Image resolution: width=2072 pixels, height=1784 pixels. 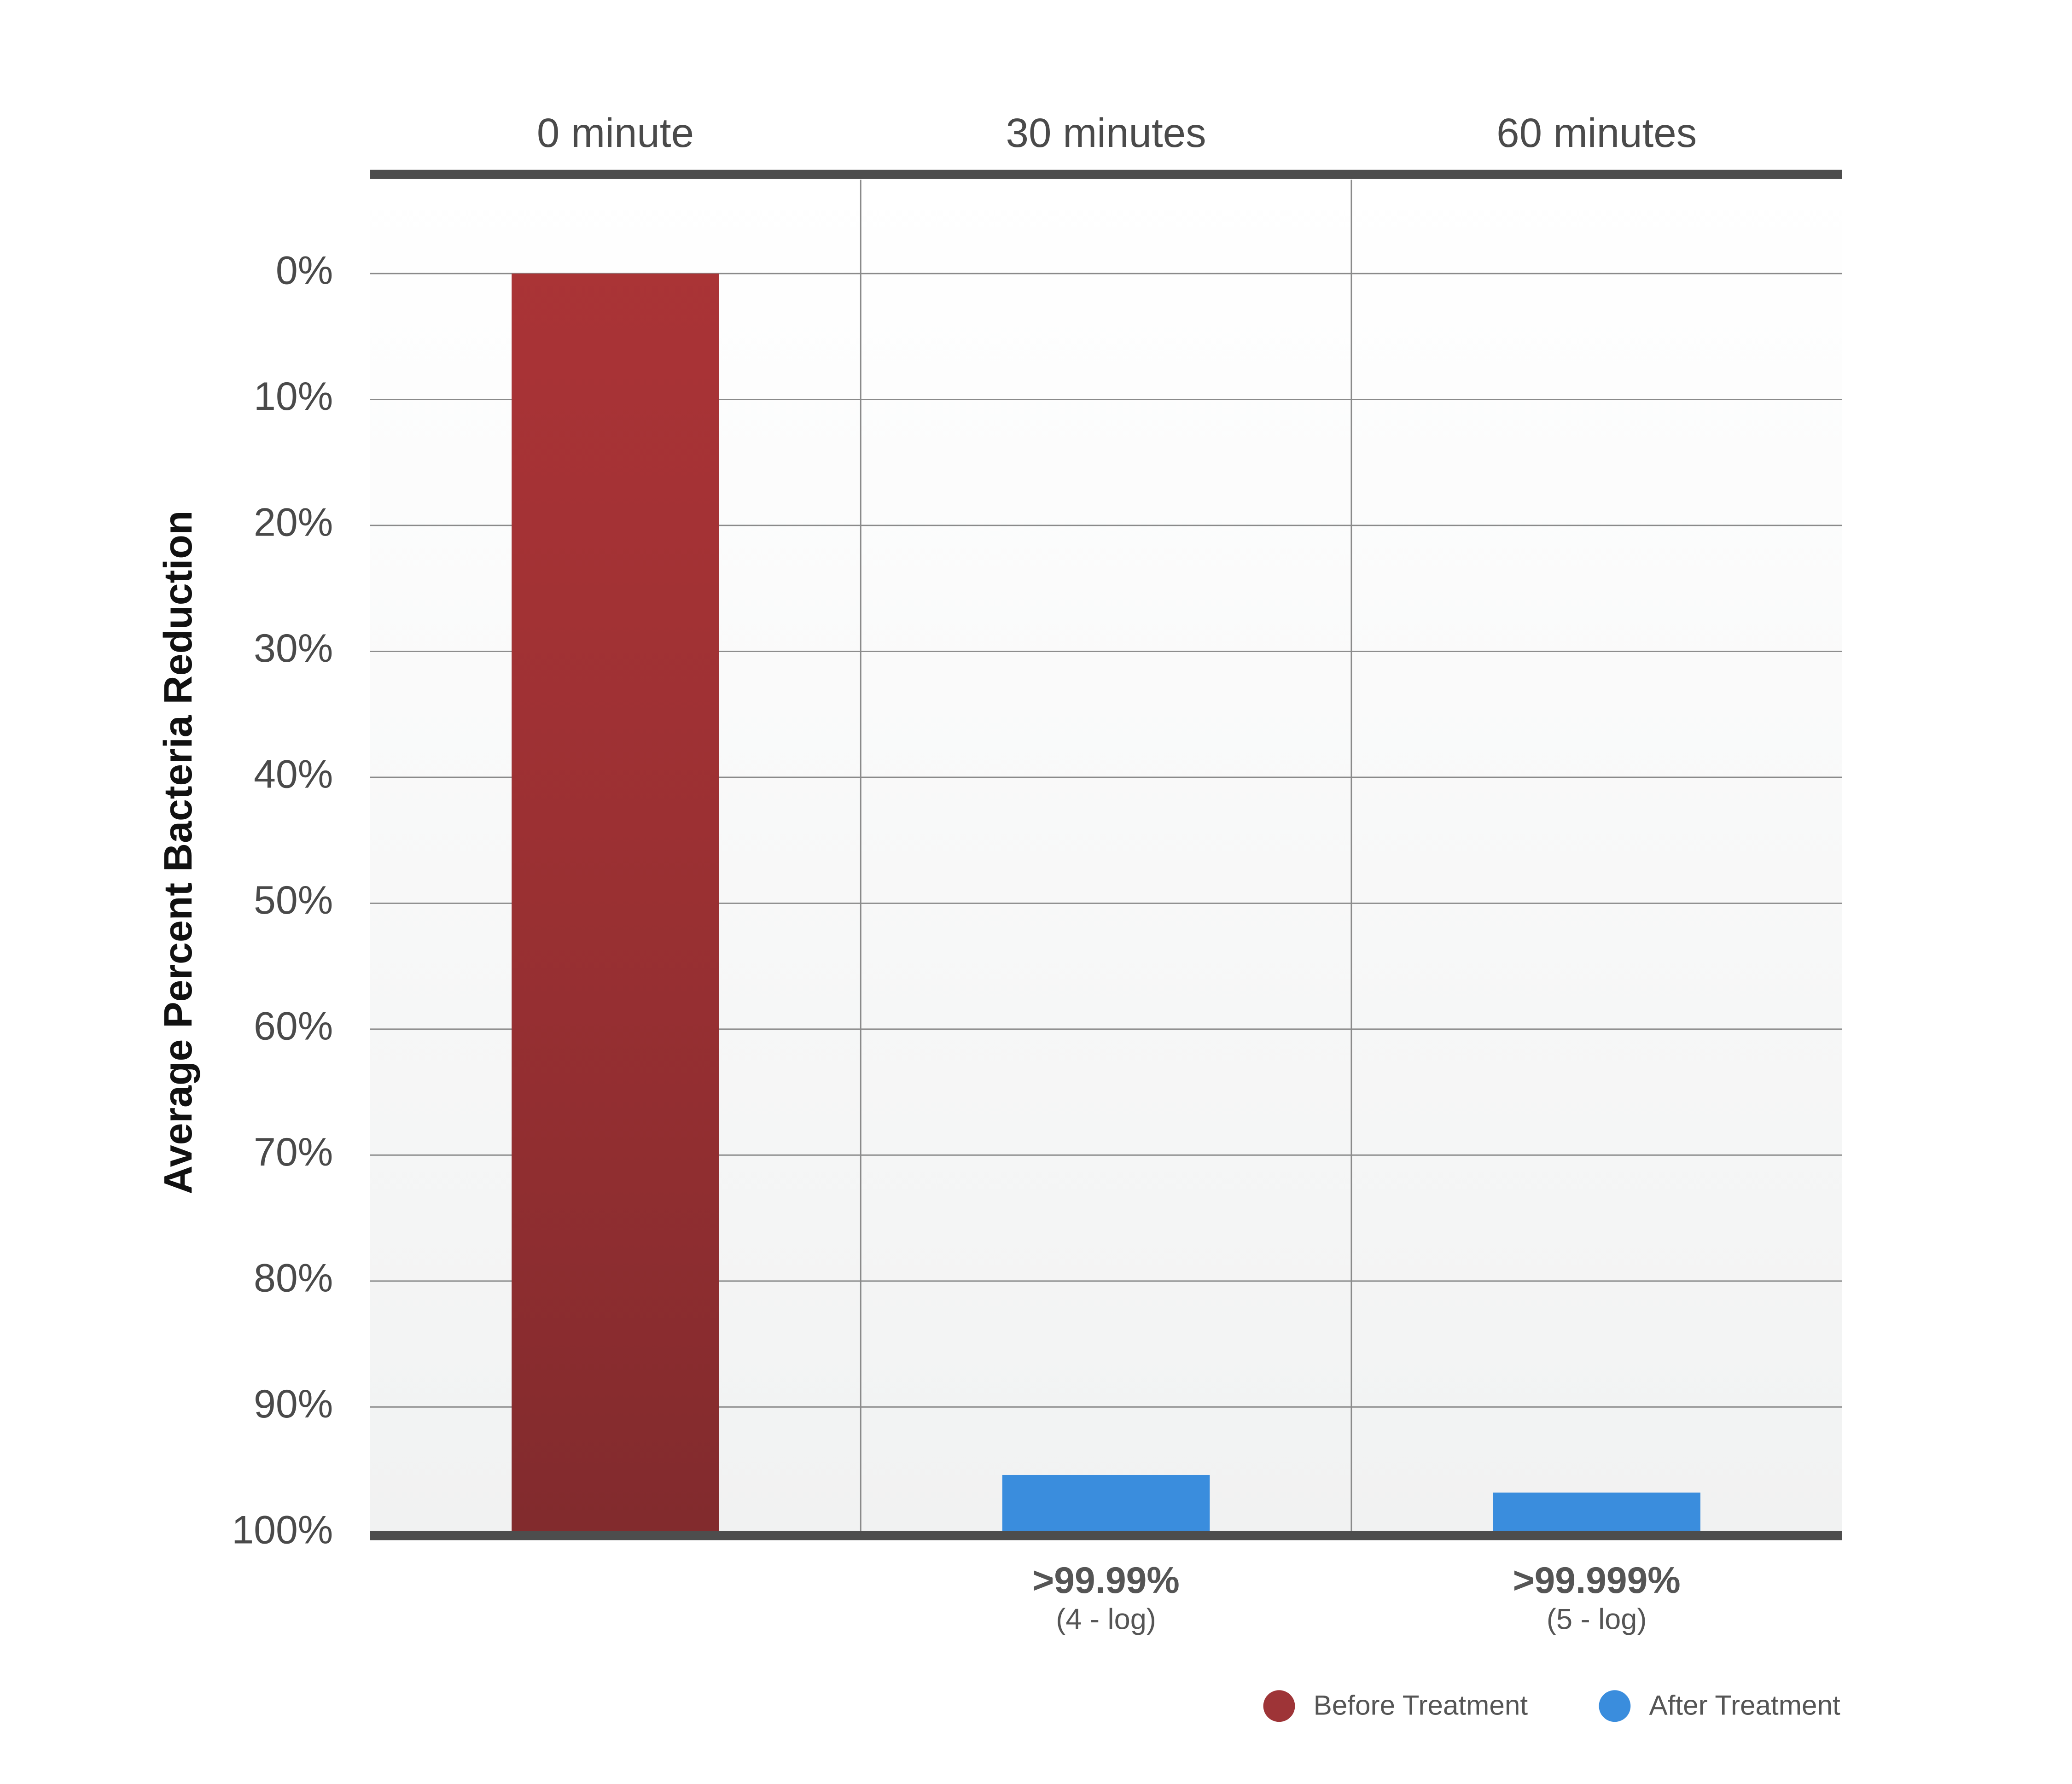 What do you see at coordinates (293, 648) in the screenshot?
I see `y-tick-label: 30%` at bounding box center [293, 648].